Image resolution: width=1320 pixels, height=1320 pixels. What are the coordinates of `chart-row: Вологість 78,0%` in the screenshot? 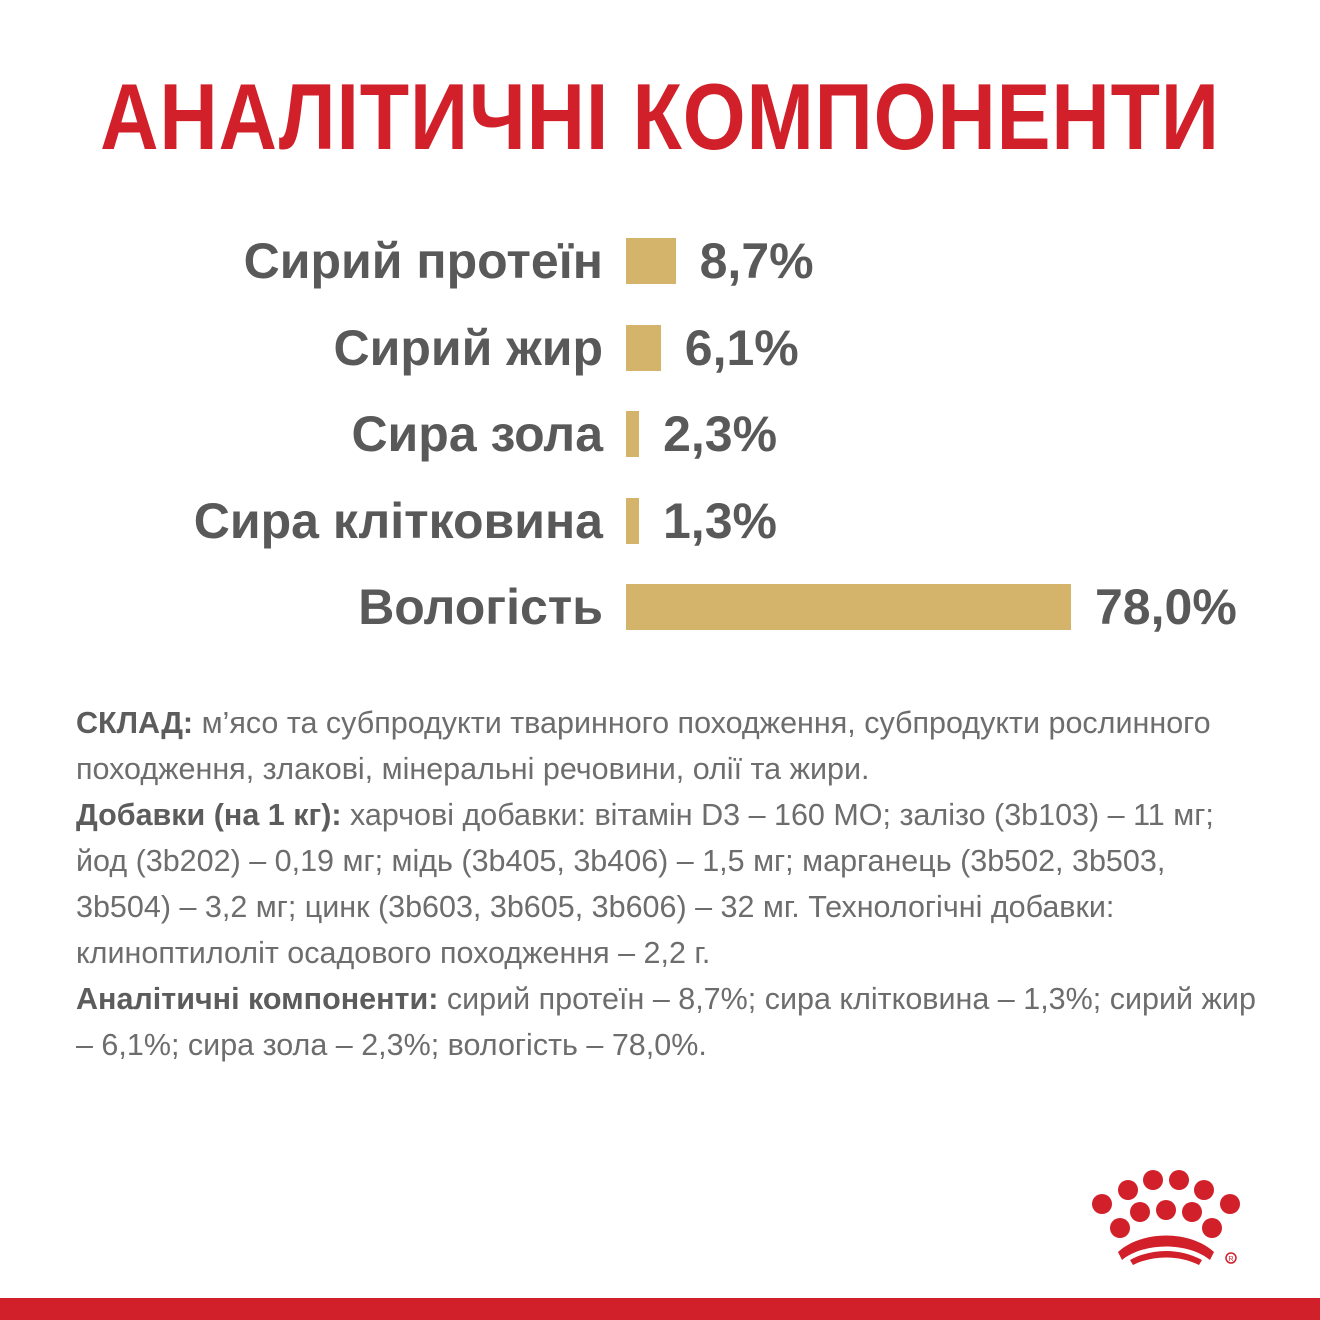 It's located at (660, 607).